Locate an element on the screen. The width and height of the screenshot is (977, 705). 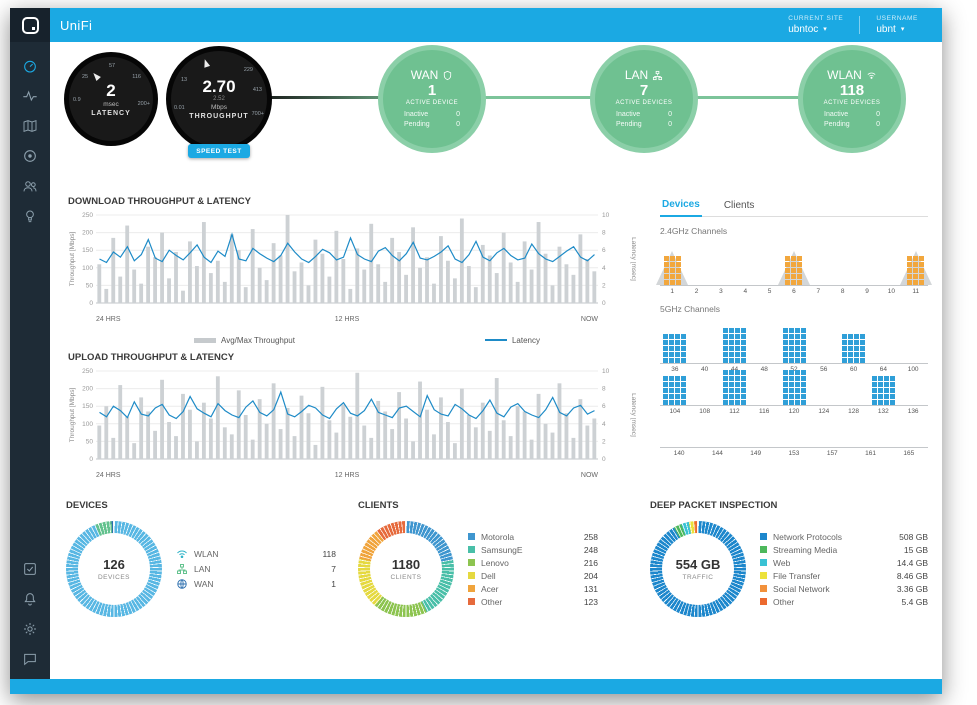
legend-label: WAN is located at coordinates (204, 584).